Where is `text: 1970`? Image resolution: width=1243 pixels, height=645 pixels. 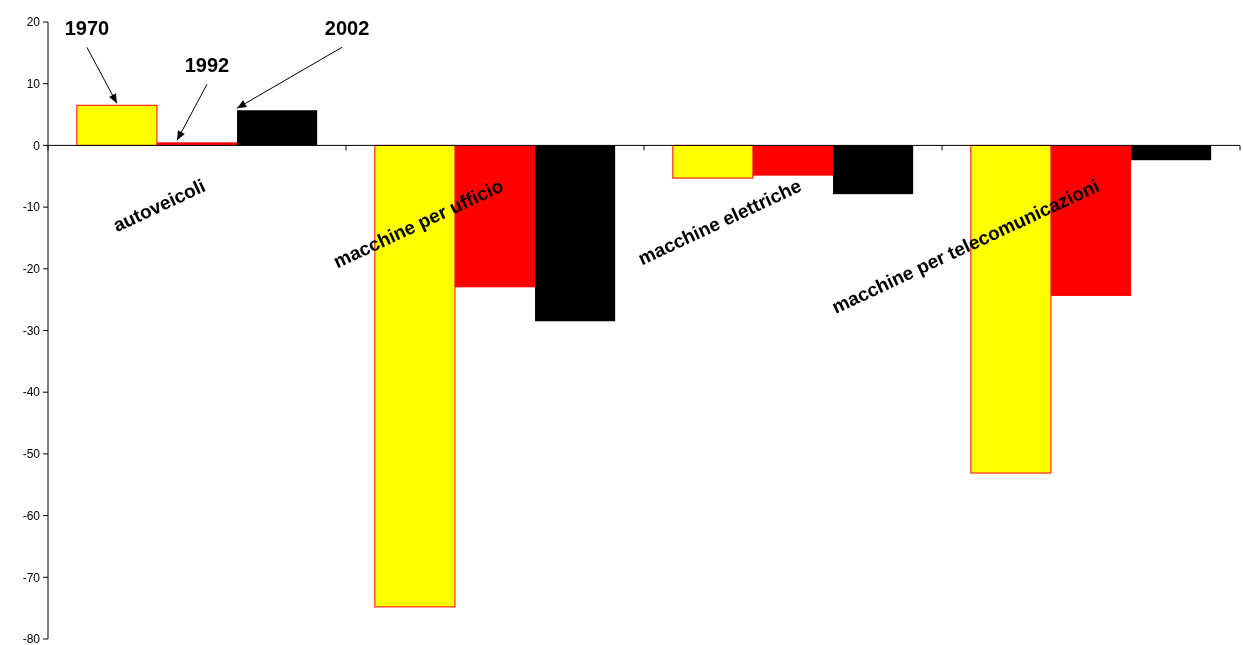
text: 1970 is located at coordinates (87, 28).